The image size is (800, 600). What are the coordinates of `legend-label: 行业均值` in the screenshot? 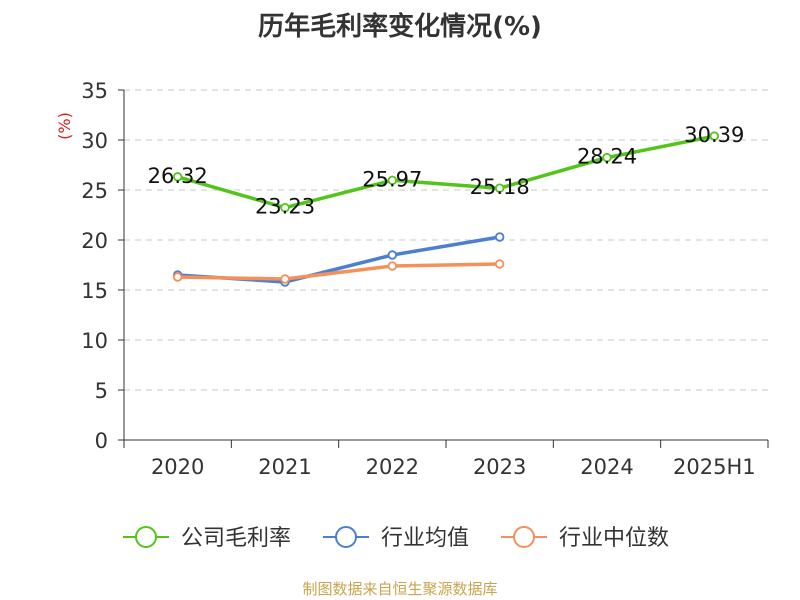 It's located at (425, 538).